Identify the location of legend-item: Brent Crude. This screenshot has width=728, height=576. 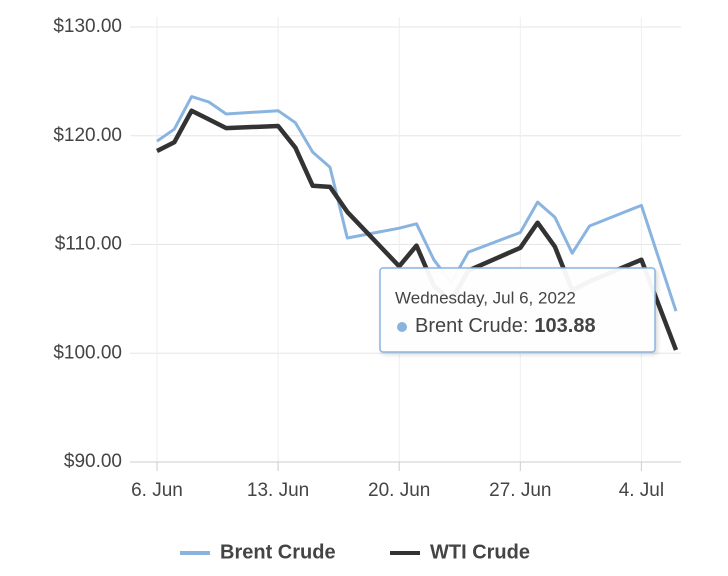
(258, 552).